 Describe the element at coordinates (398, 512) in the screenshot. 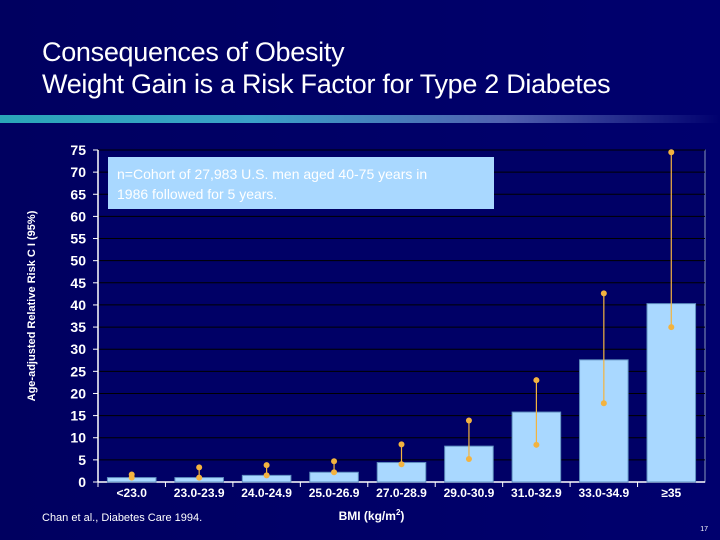

I see `x-axis-title-superscript: 2` at that location.